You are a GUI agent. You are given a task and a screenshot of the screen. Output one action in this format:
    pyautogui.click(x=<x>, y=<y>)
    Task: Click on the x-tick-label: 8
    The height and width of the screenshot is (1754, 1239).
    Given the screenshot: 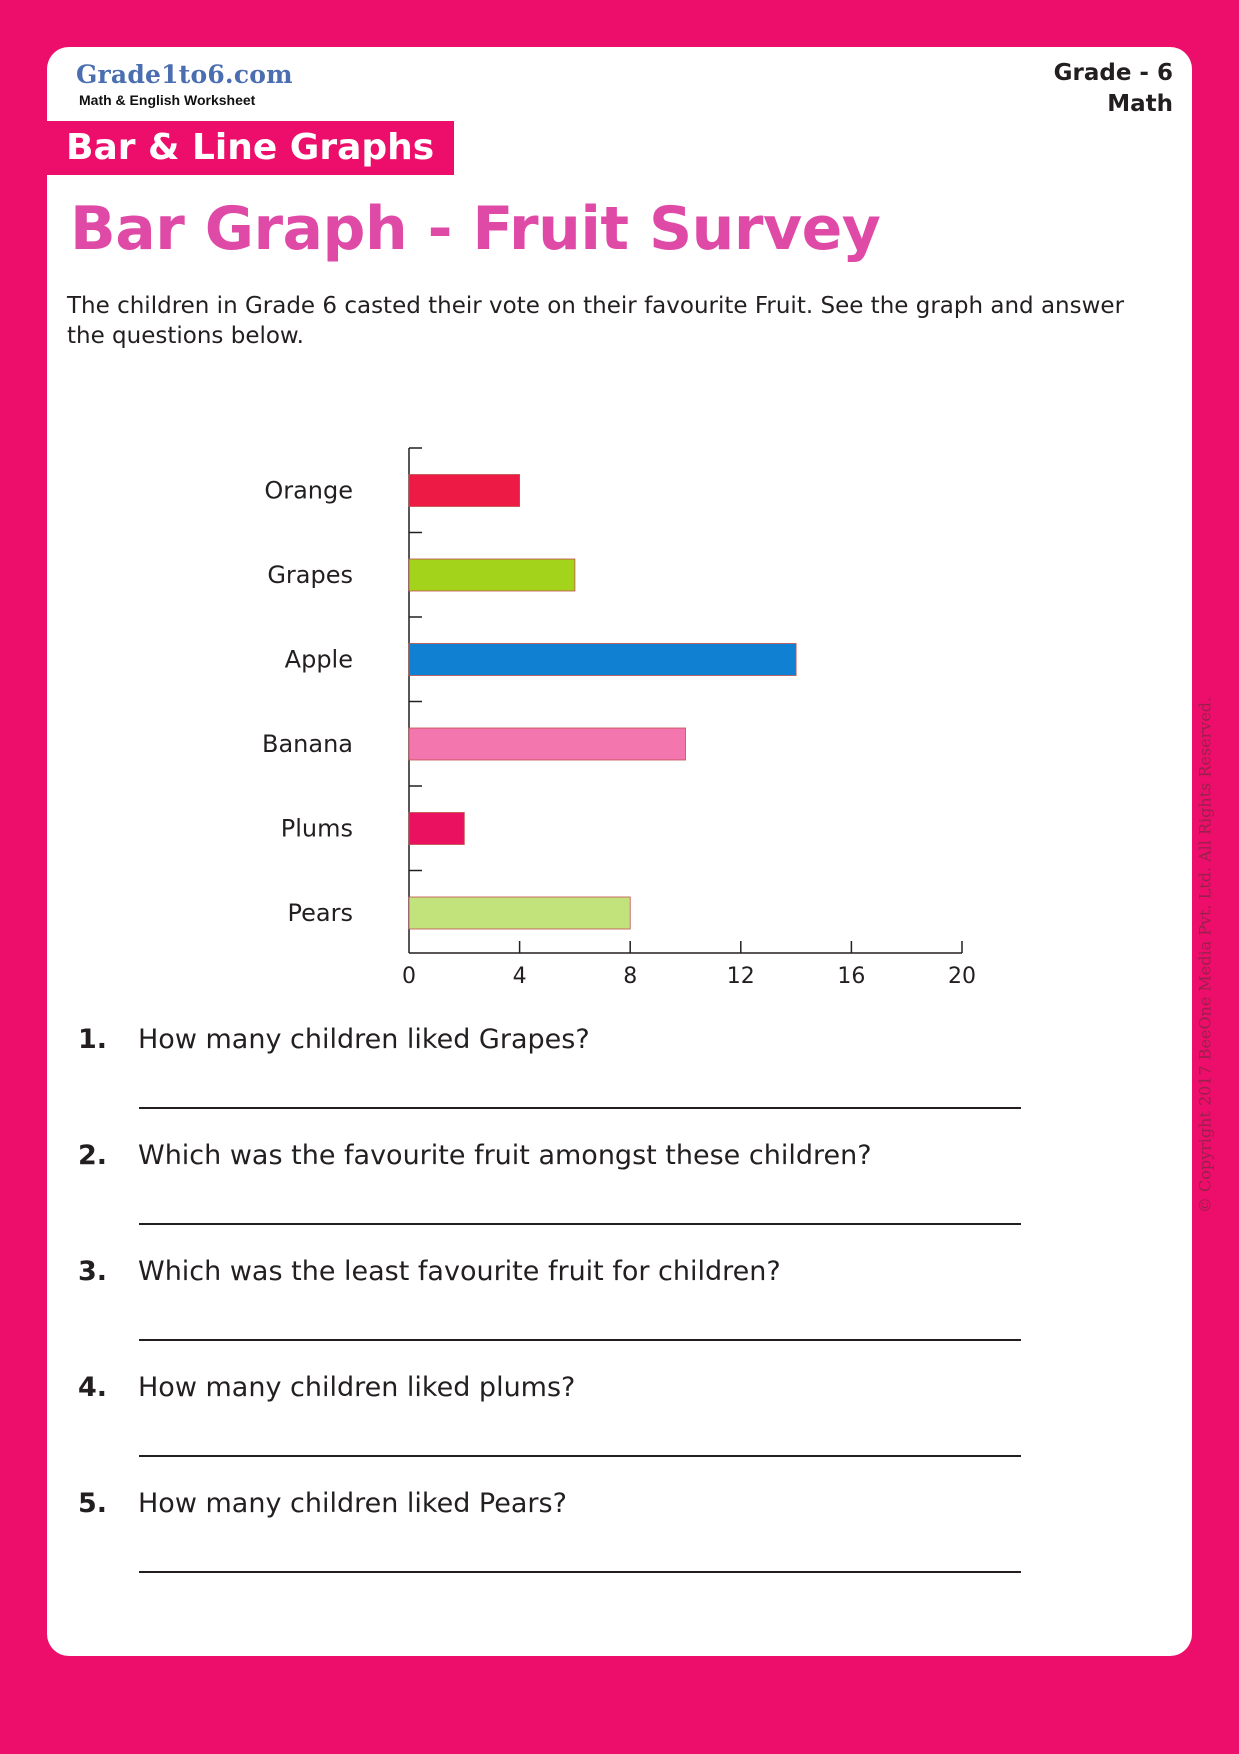 What is the action you would take?
    pyautogui.click(x=630, y=976)
    